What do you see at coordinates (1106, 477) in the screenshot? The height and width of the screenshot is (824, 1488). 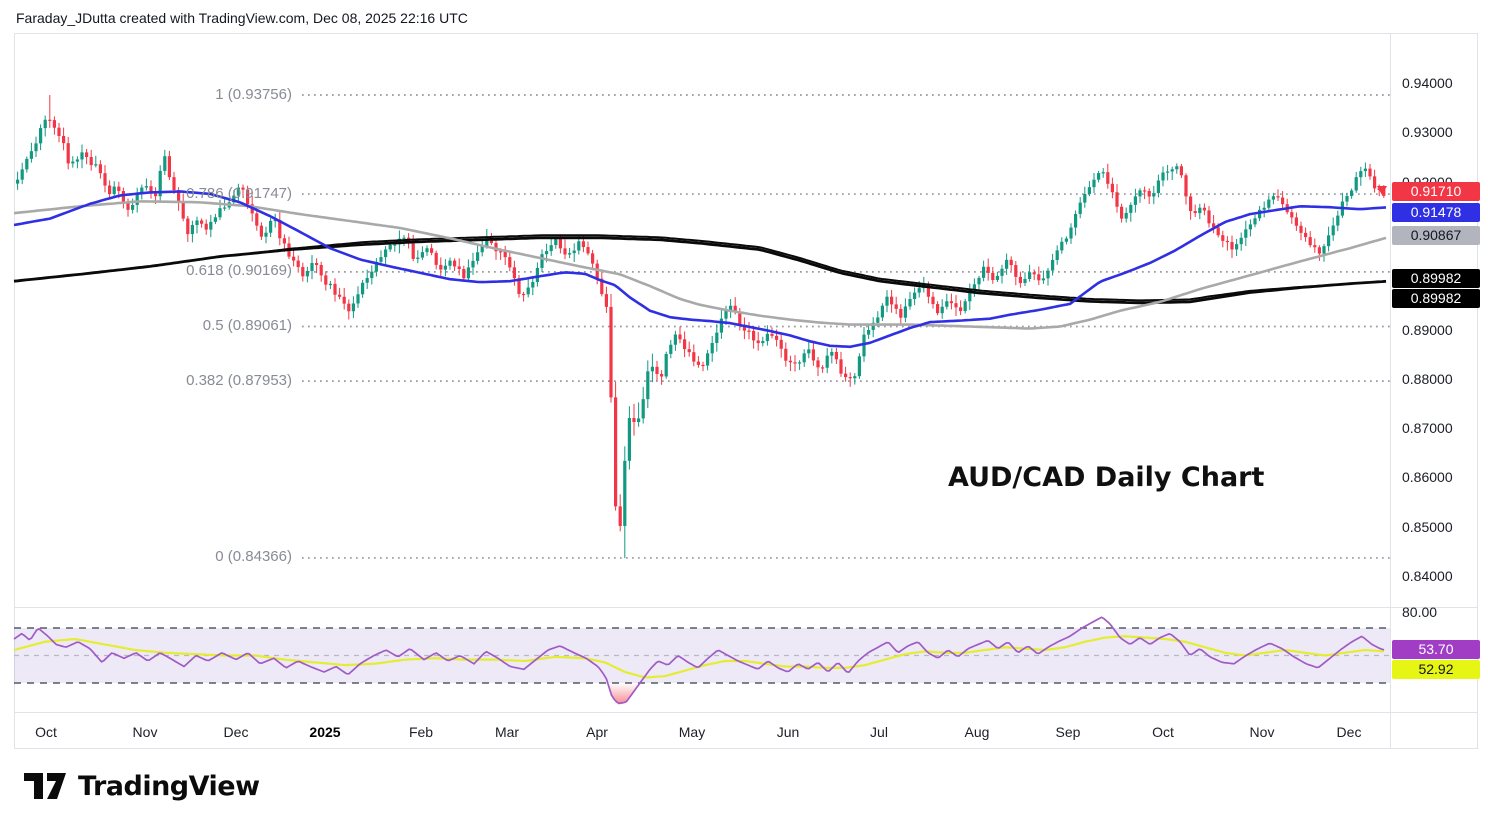 I see `chart-watermark: AUD/CAD Daily Chart` at bounding box center [1106, 477].